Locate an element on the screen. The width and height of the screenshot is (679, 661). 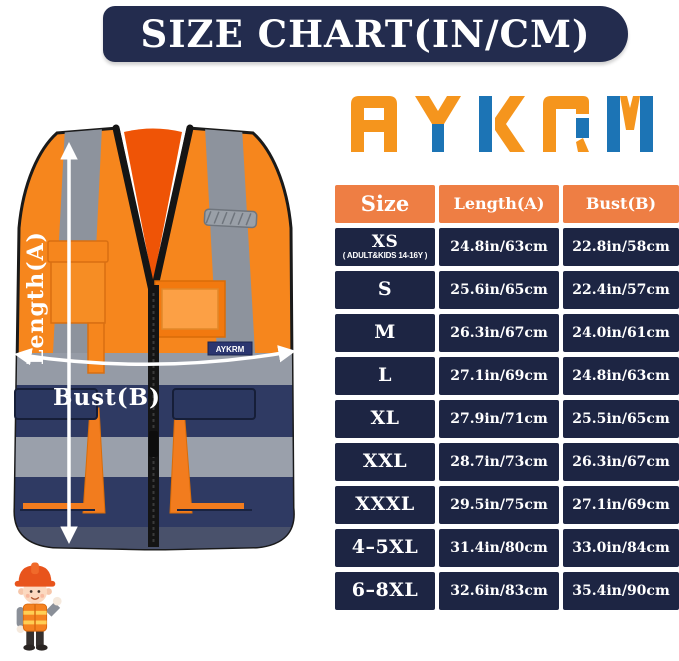
bust-cell: 25.5in/65cm is located at coordinates (621, 419).